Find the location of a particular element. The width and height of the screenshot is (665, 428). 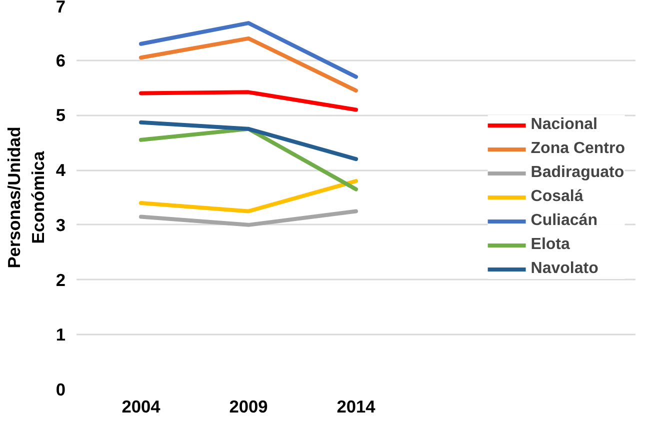

x-tick-label: 2004 is located at coordinates (141, 406).